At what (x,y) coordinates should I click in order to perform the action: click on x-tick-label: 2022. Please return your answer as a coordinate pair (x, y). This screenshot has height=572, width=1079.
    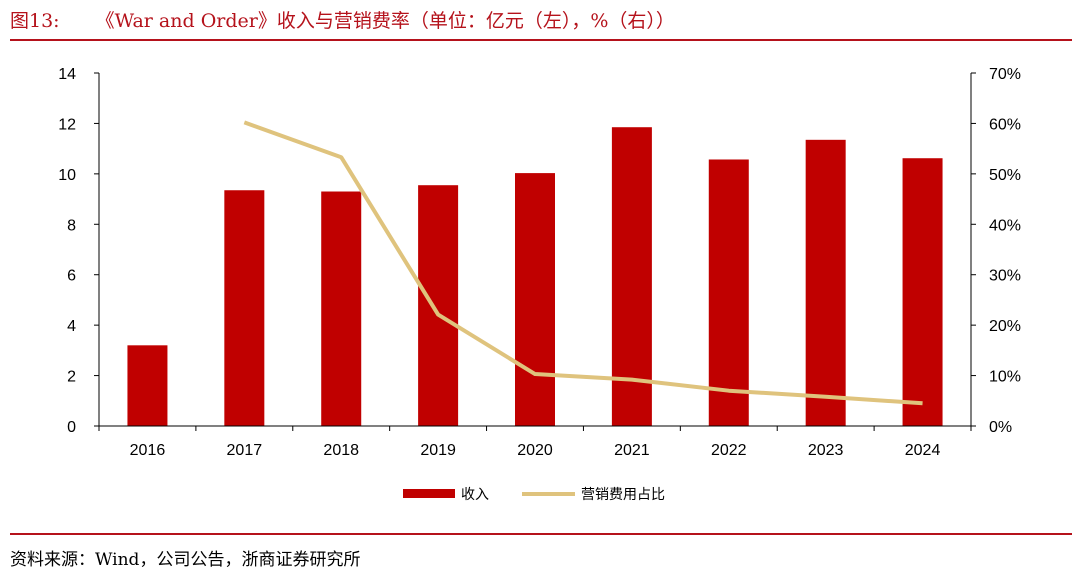
    Looking at the image, I should click on (729, 450).